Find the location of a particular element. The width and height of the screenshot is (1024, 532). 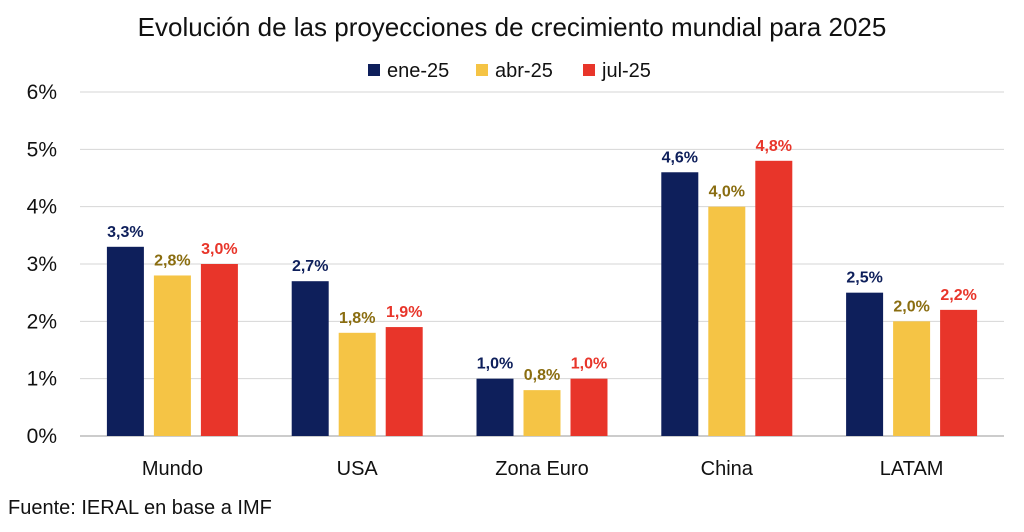

y-tick-label: 5% is located at coordinates (42, 149).